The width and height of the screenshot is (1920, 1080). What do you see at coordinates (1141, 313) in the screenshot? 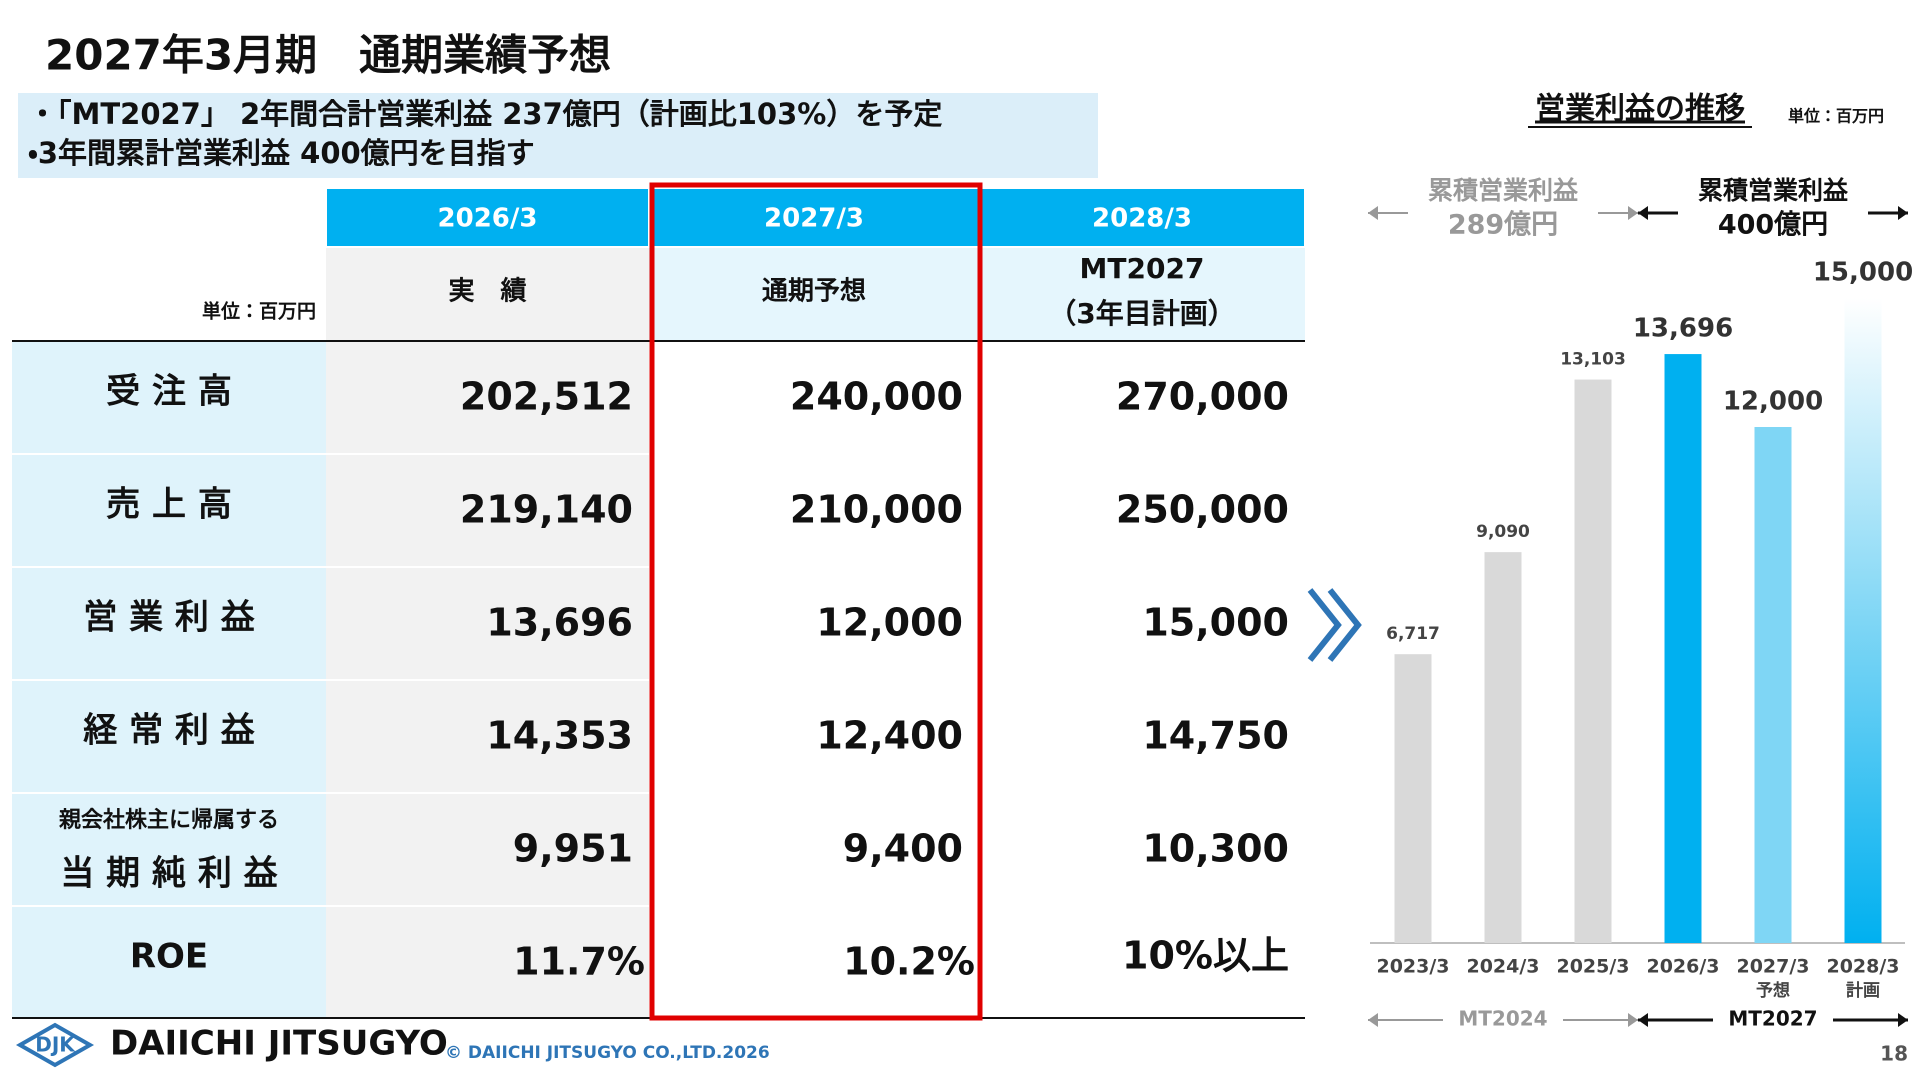
I see `column-sublabel: （3年目計画）` at bounding box center [1141, 313].